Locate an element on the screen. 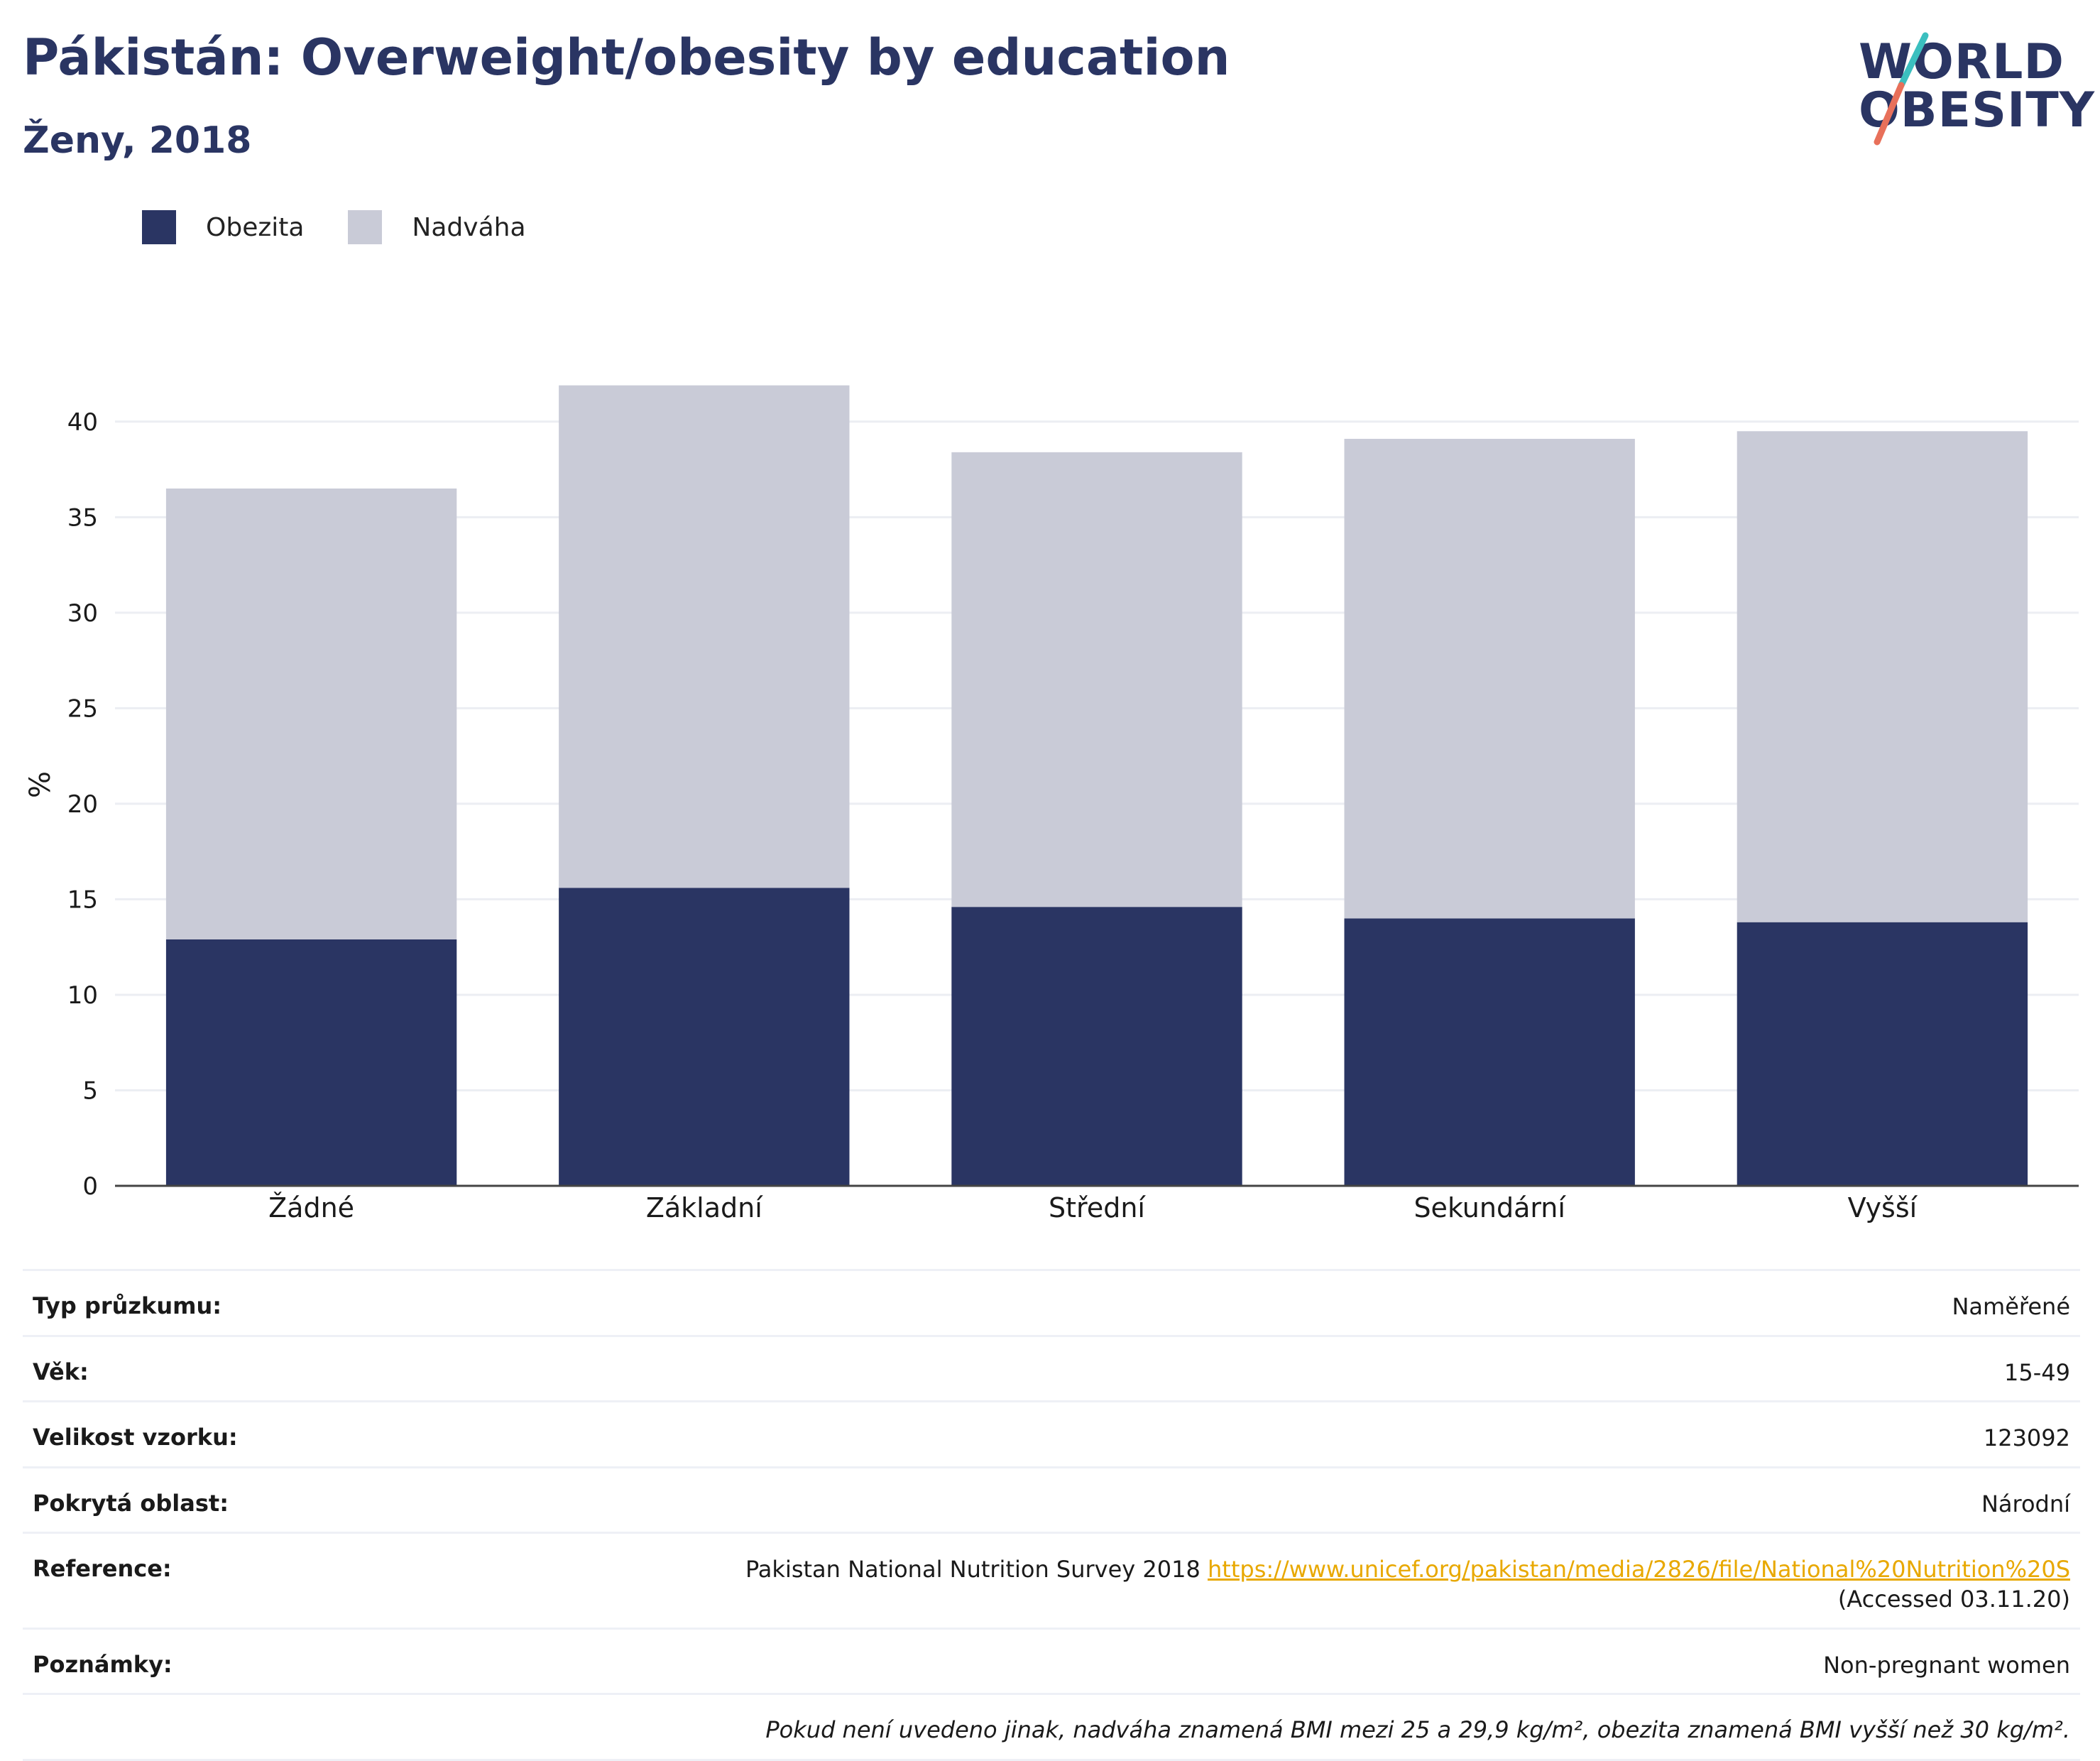 This screenshot has width=2100, height=1761. legend-item-nadvaha: Nadváha is located at coordinates (437, 227).